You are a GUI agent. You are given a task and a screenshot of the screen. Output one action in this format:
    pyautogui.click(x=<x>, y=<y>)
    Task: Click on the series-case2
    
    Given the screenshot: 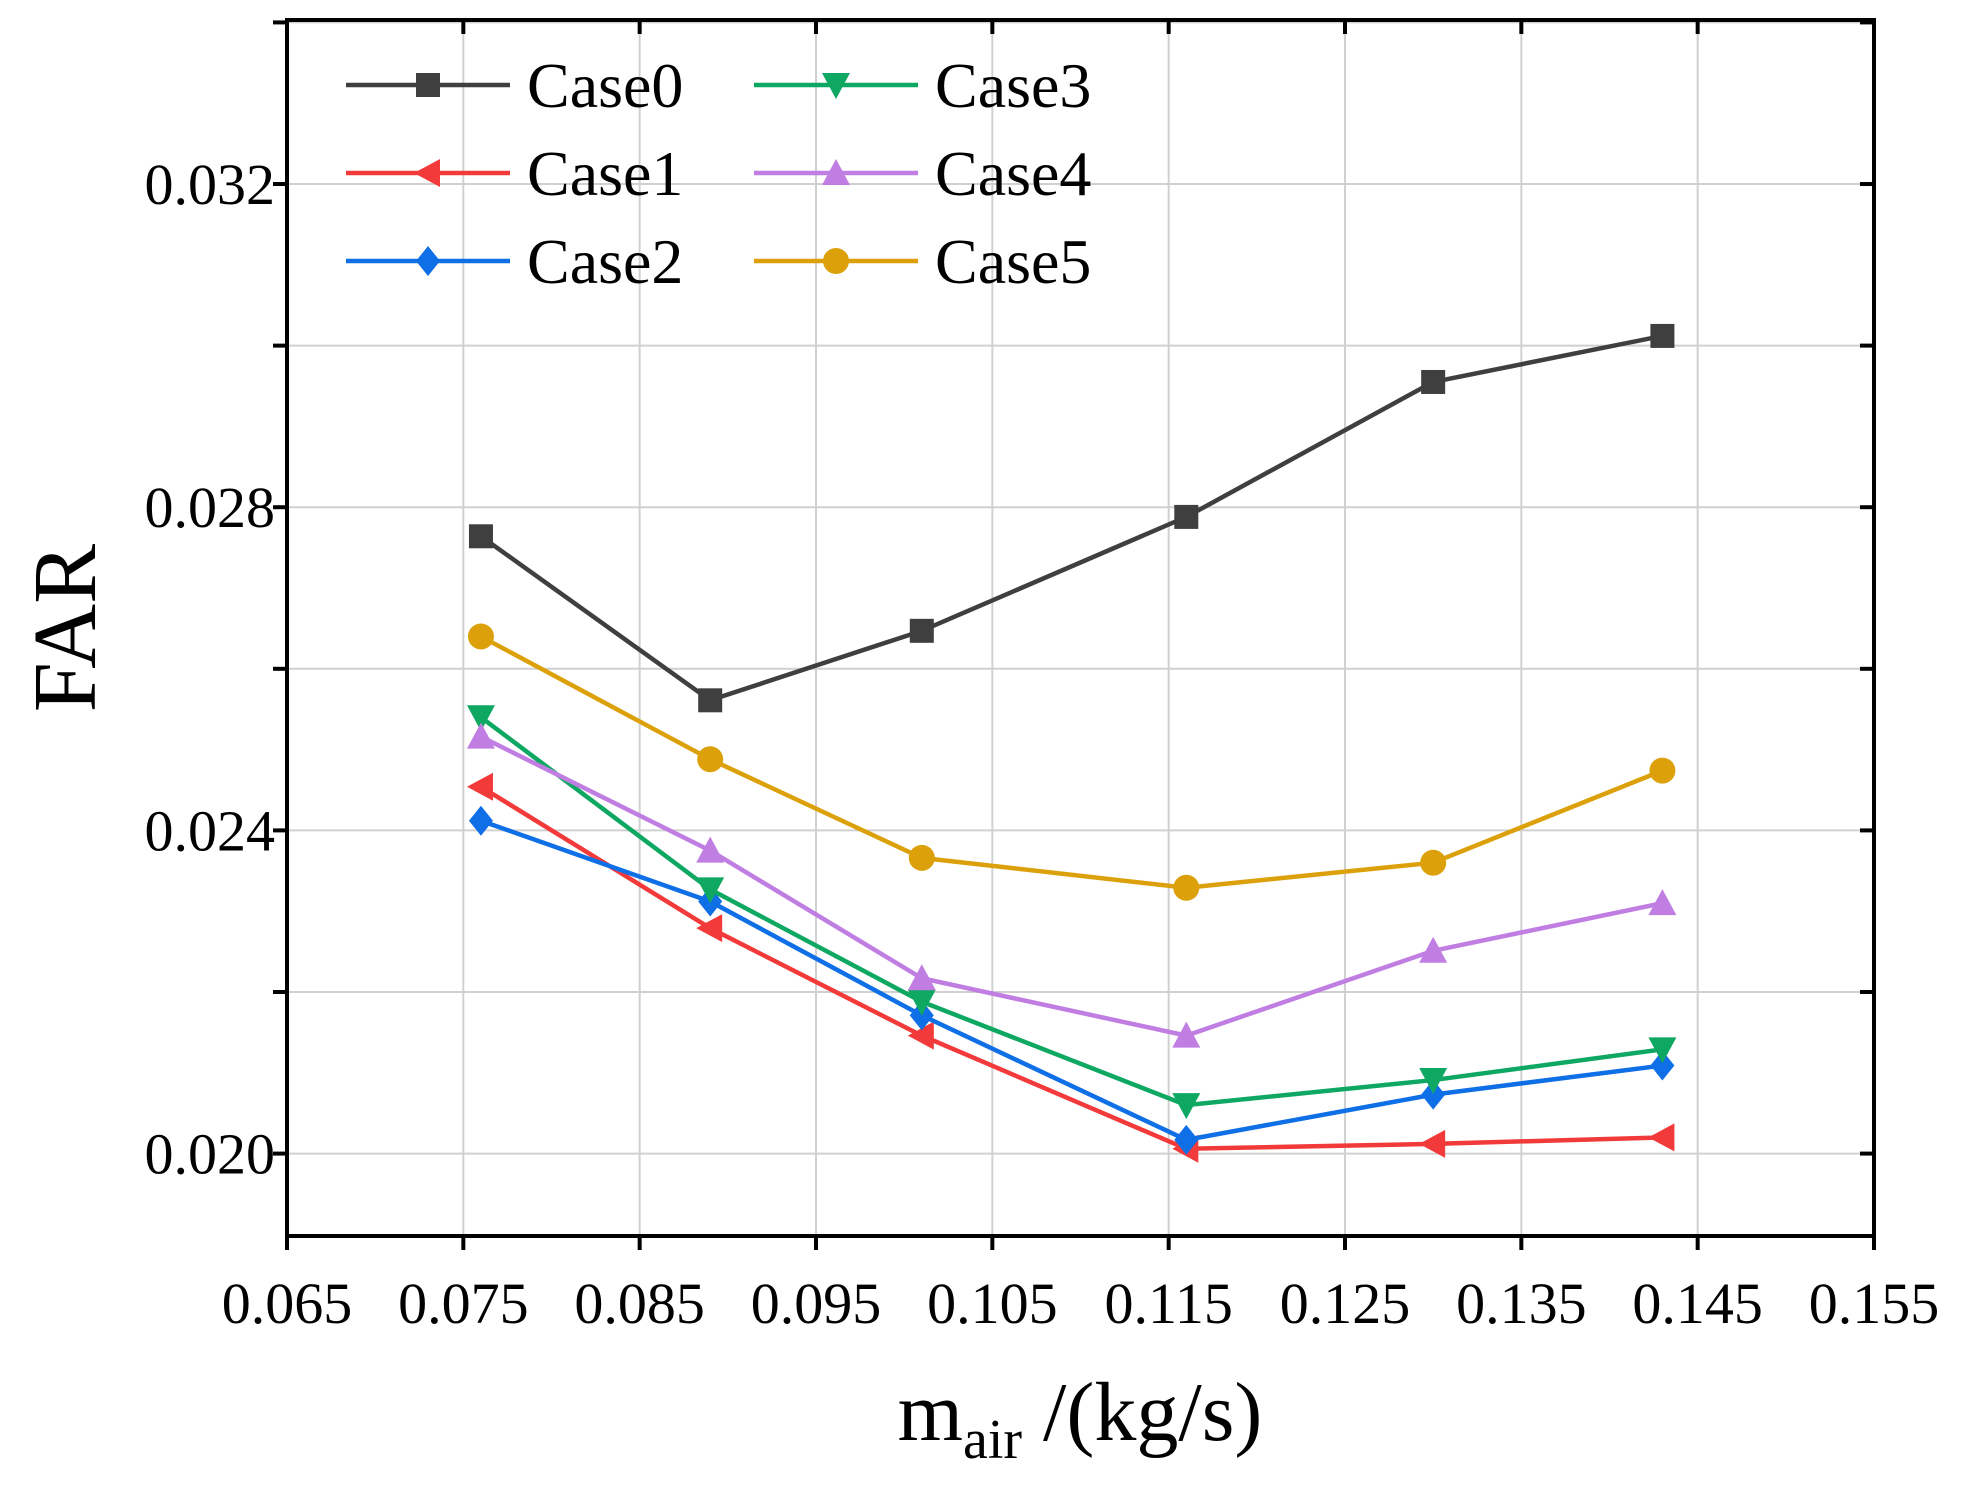 What is the action you would take?
    pyautogui.click(x=1071, y=980)
    